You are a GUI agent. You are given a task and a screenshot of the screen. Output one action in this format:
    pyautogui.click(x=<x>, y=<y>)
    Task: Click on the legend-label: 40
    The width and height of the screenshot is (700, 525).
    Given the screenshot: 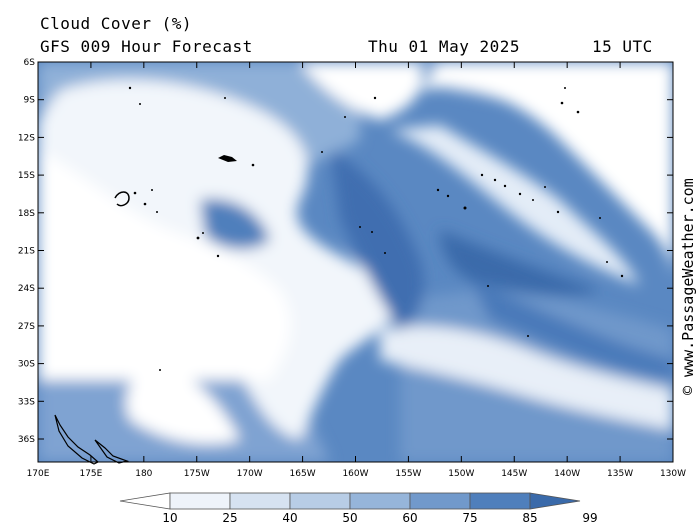 What is the action you would take?
    pyautogui.click(x=289, y=518)
    